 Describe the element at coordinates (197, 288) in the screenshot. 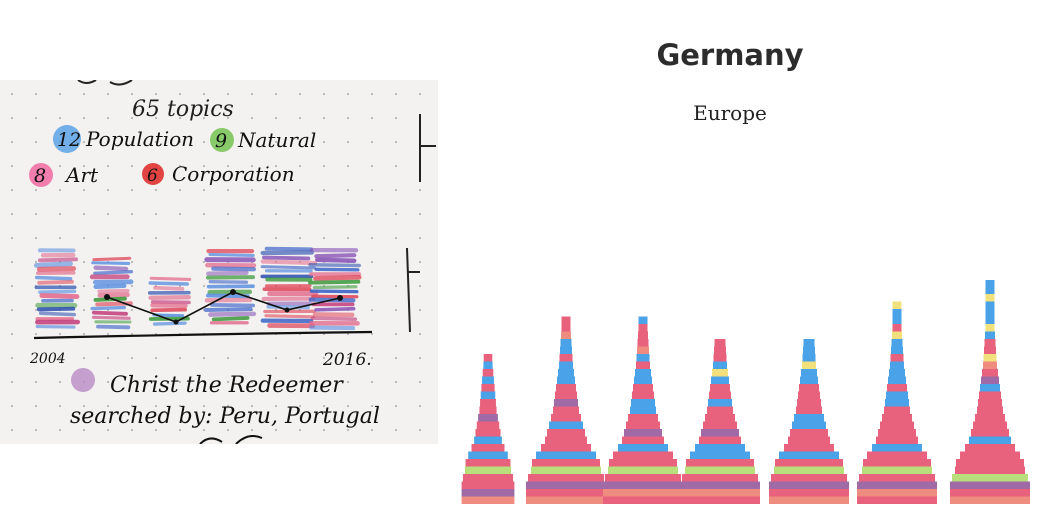

I see `pencil-strokes` at that location.